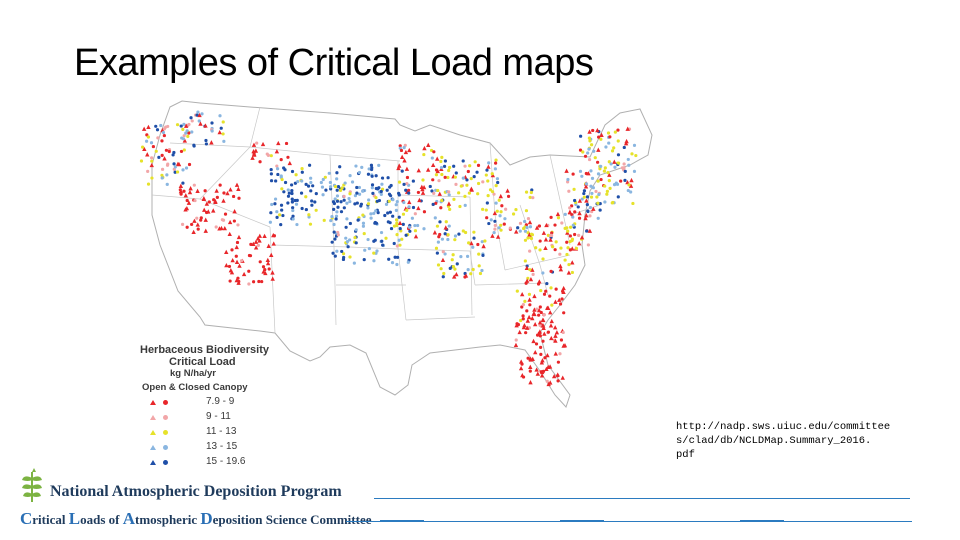 The image size is (960, 540). Describe the element at coordinates (153, 462) in the screenshot. I see `triangle-marker-icon` at that location.